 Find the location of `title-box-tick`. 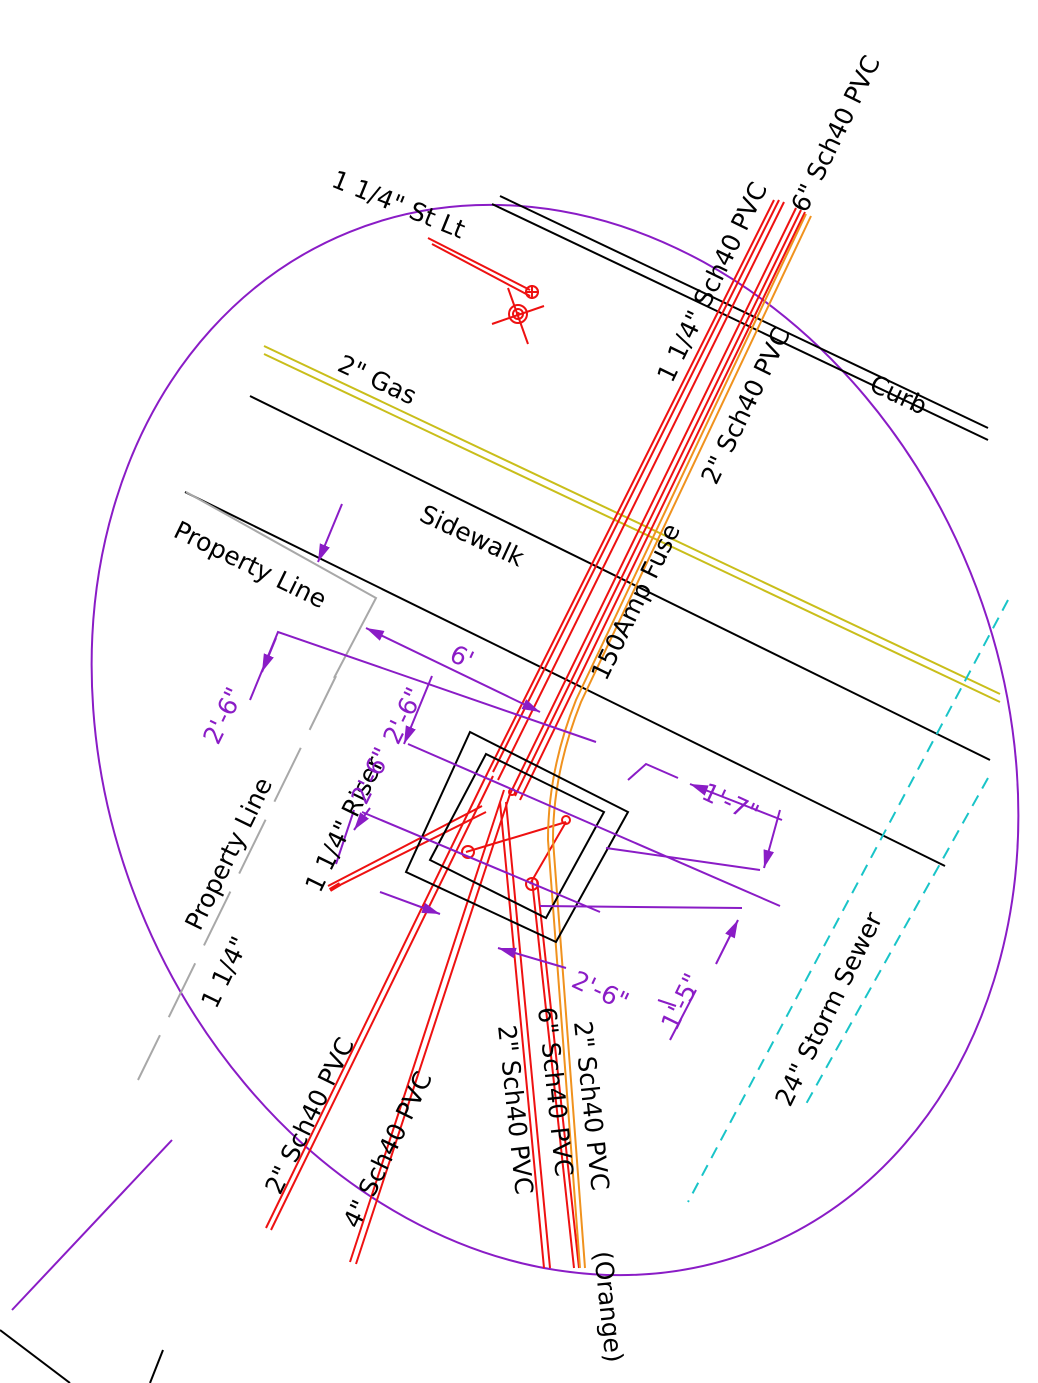

title-box-tick is located at coordinates (156, 1366).